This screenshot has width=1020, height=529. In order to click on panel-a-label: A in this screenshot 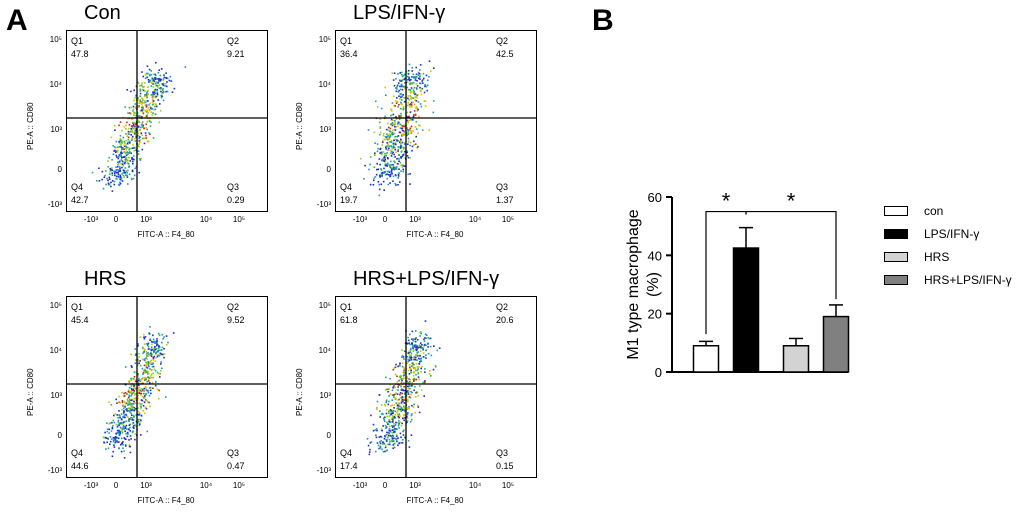, I will do `click(17, 20)`.